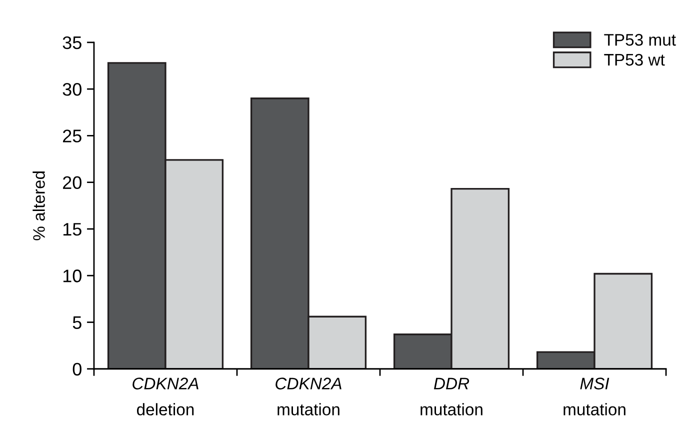 Image resolution: width=681 pixels, height=424 pixels. What do you see at coordinates (77, 369) in the screenshot?
I see `y-tick-label: 0` at bounding box center [77, 369].